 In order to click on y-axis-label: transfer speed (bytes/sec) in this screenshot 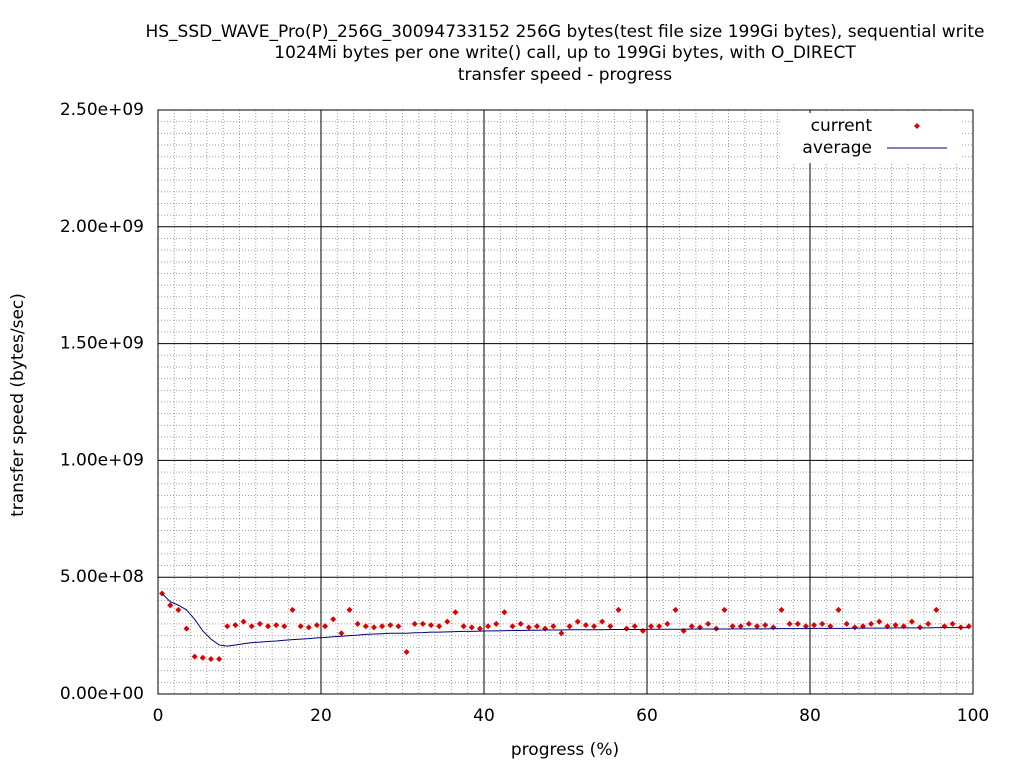, I will do `click(18, 405)`.